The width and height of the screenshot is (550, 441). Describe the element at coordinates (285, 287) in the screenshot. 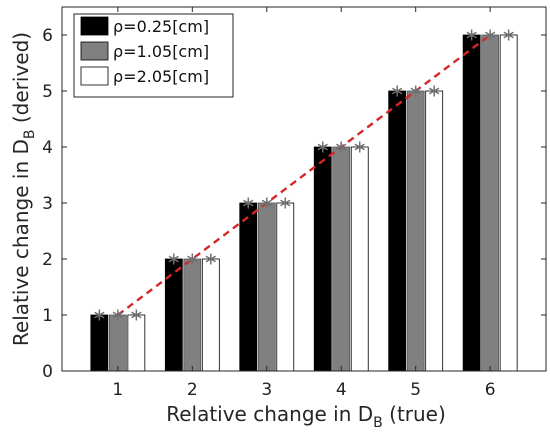

I see `bar-series3-cat3` at that location.